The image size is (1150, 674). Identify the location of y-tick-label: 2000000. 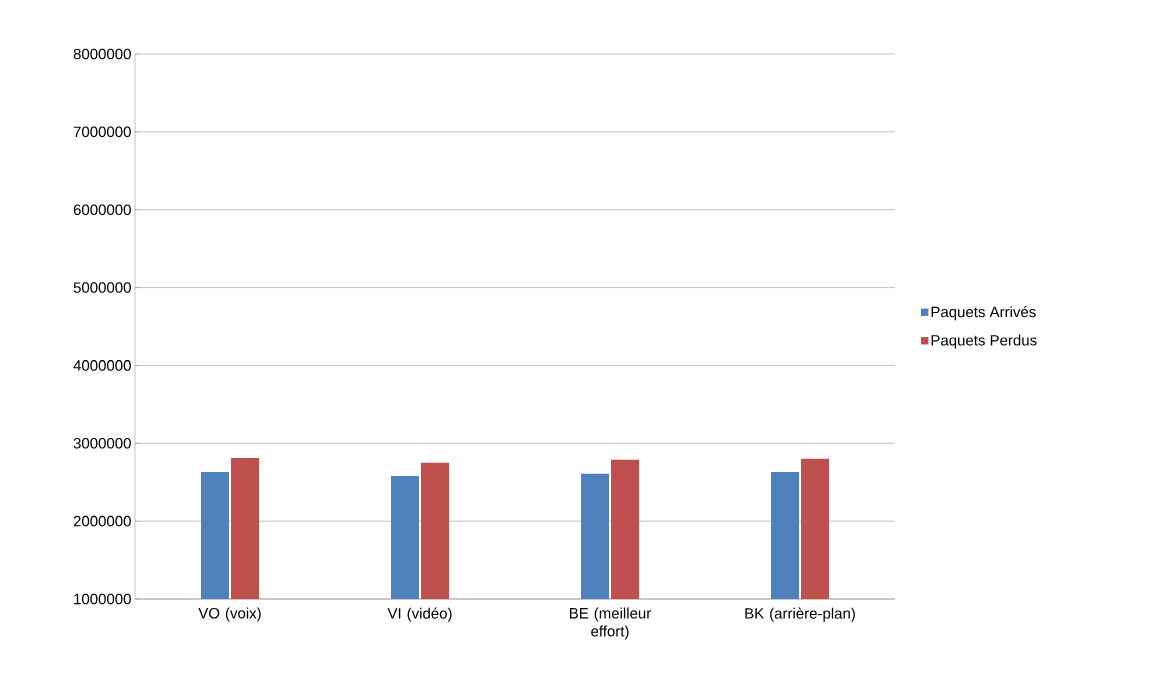
(102, 521).